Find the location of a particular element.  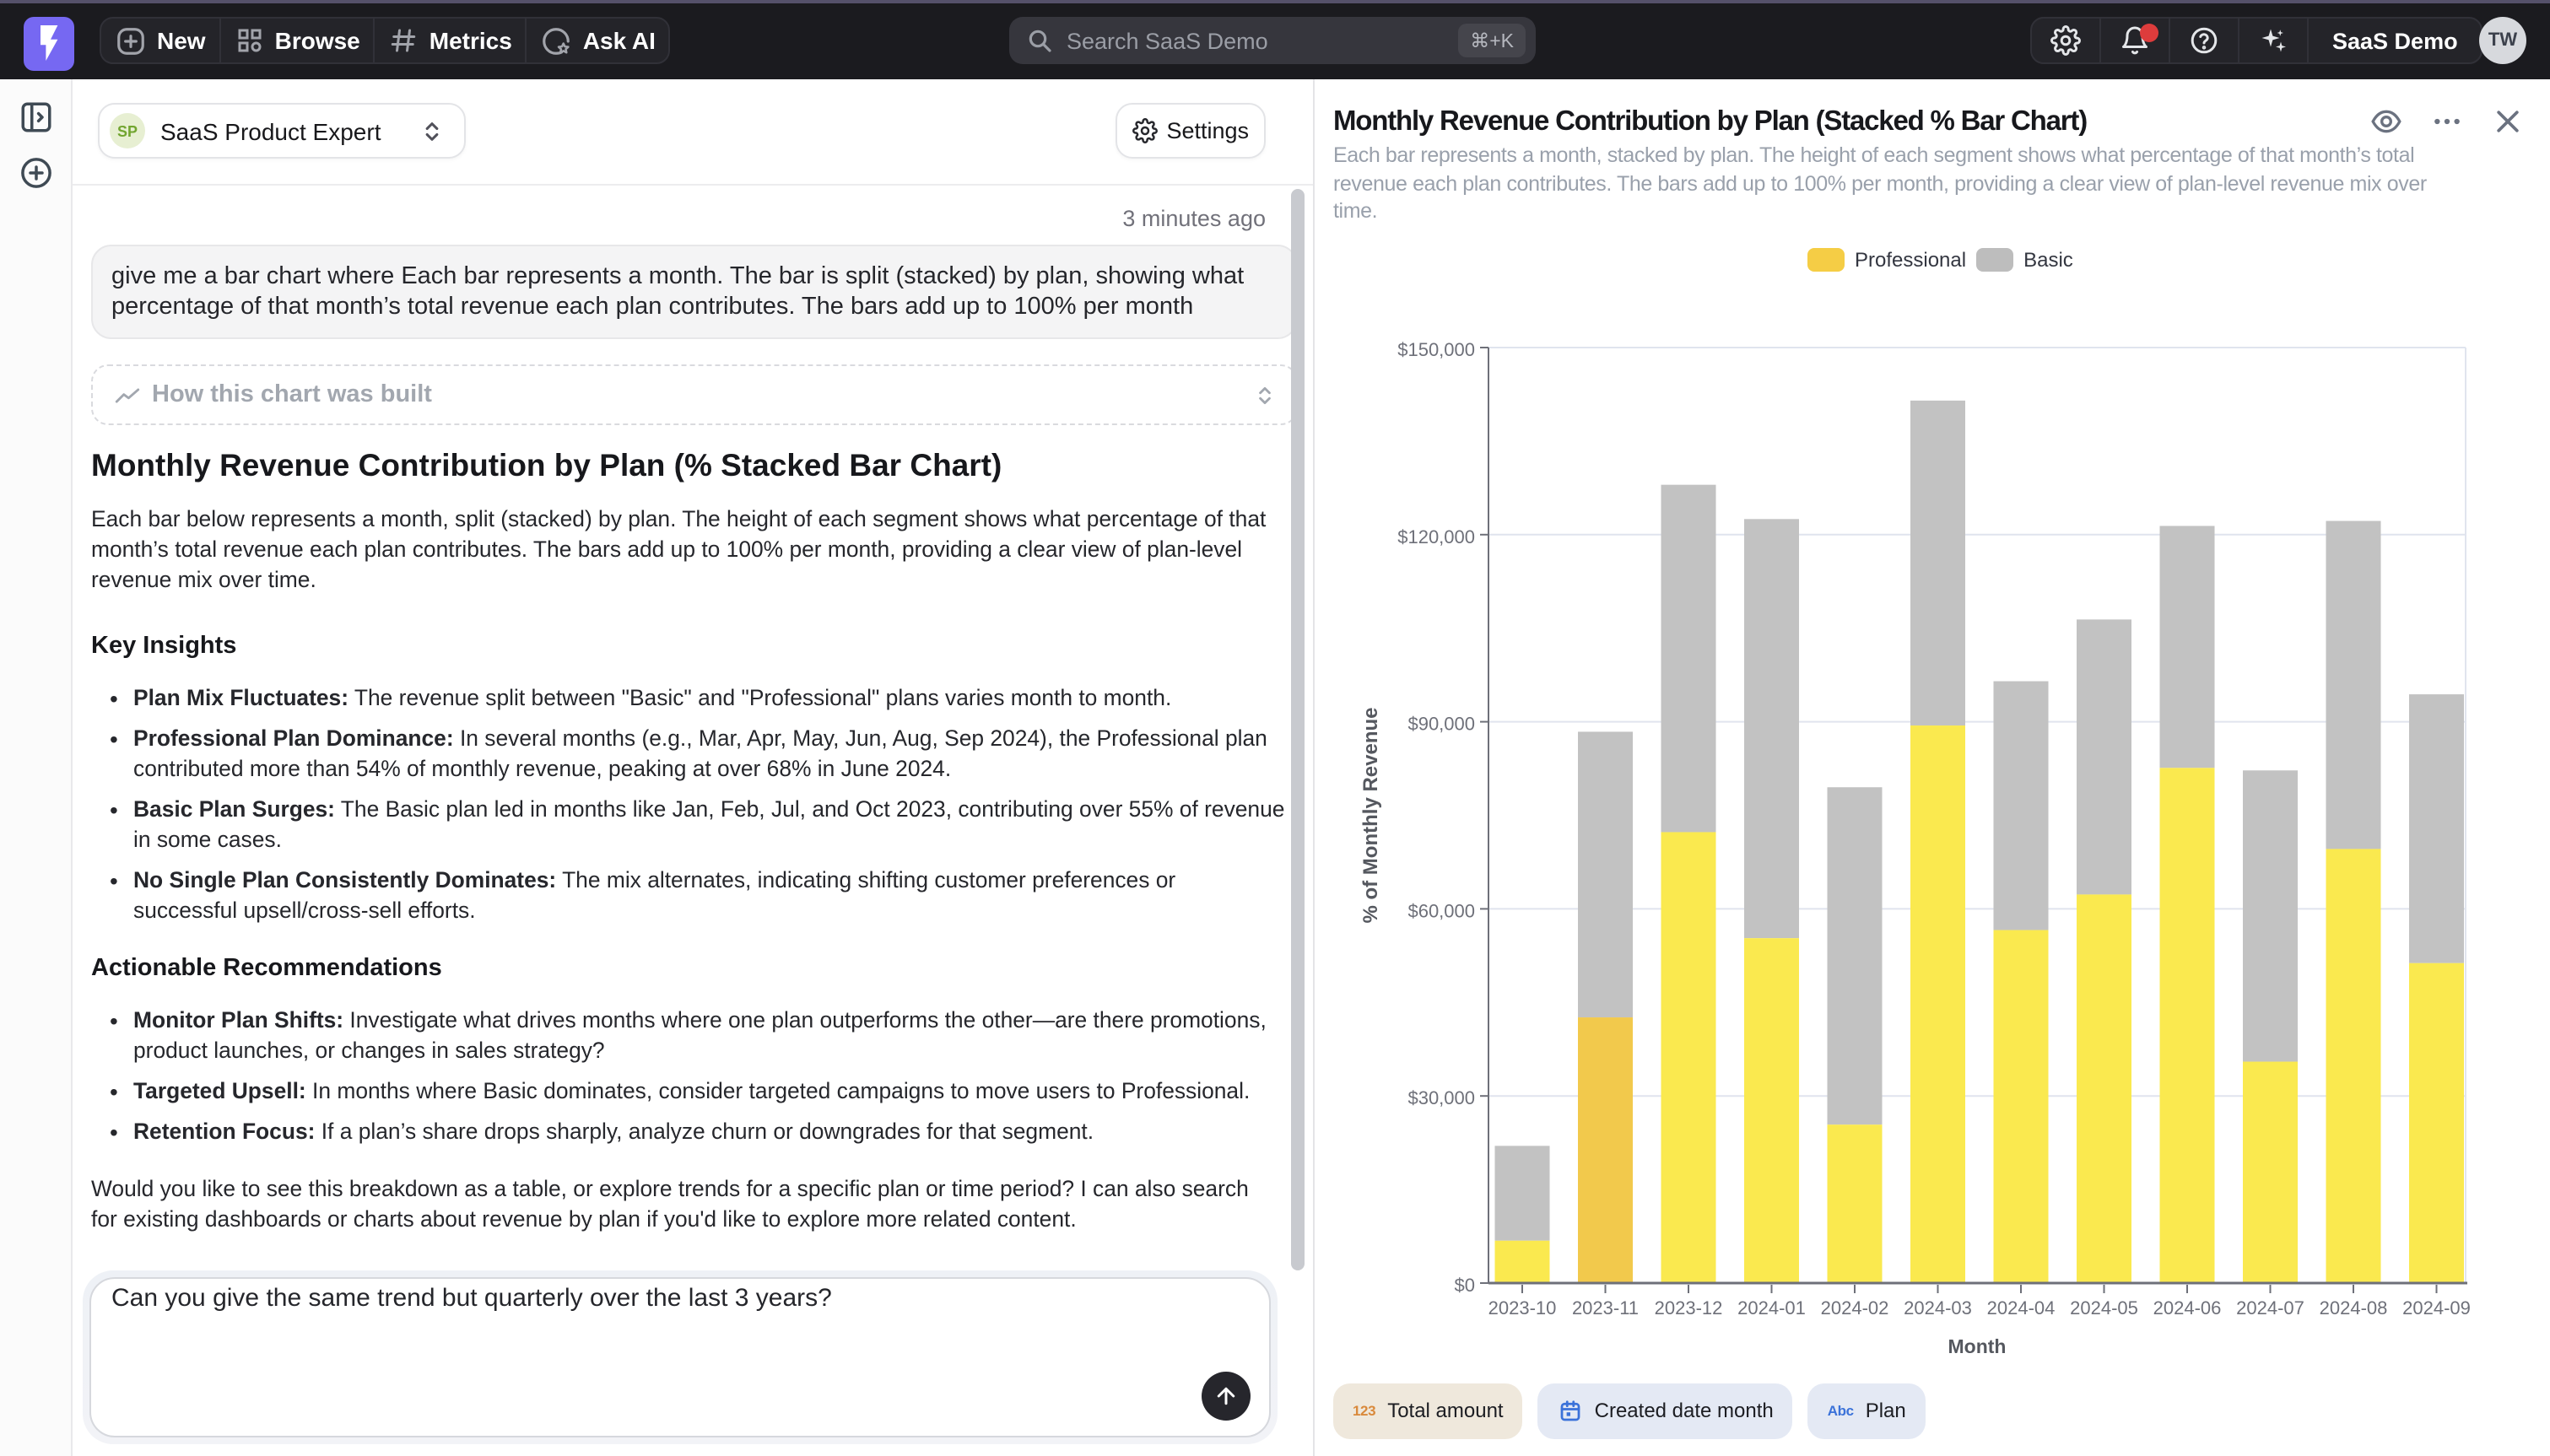

svg-text: 2024-08 is located at coordinates (2354, 1308).